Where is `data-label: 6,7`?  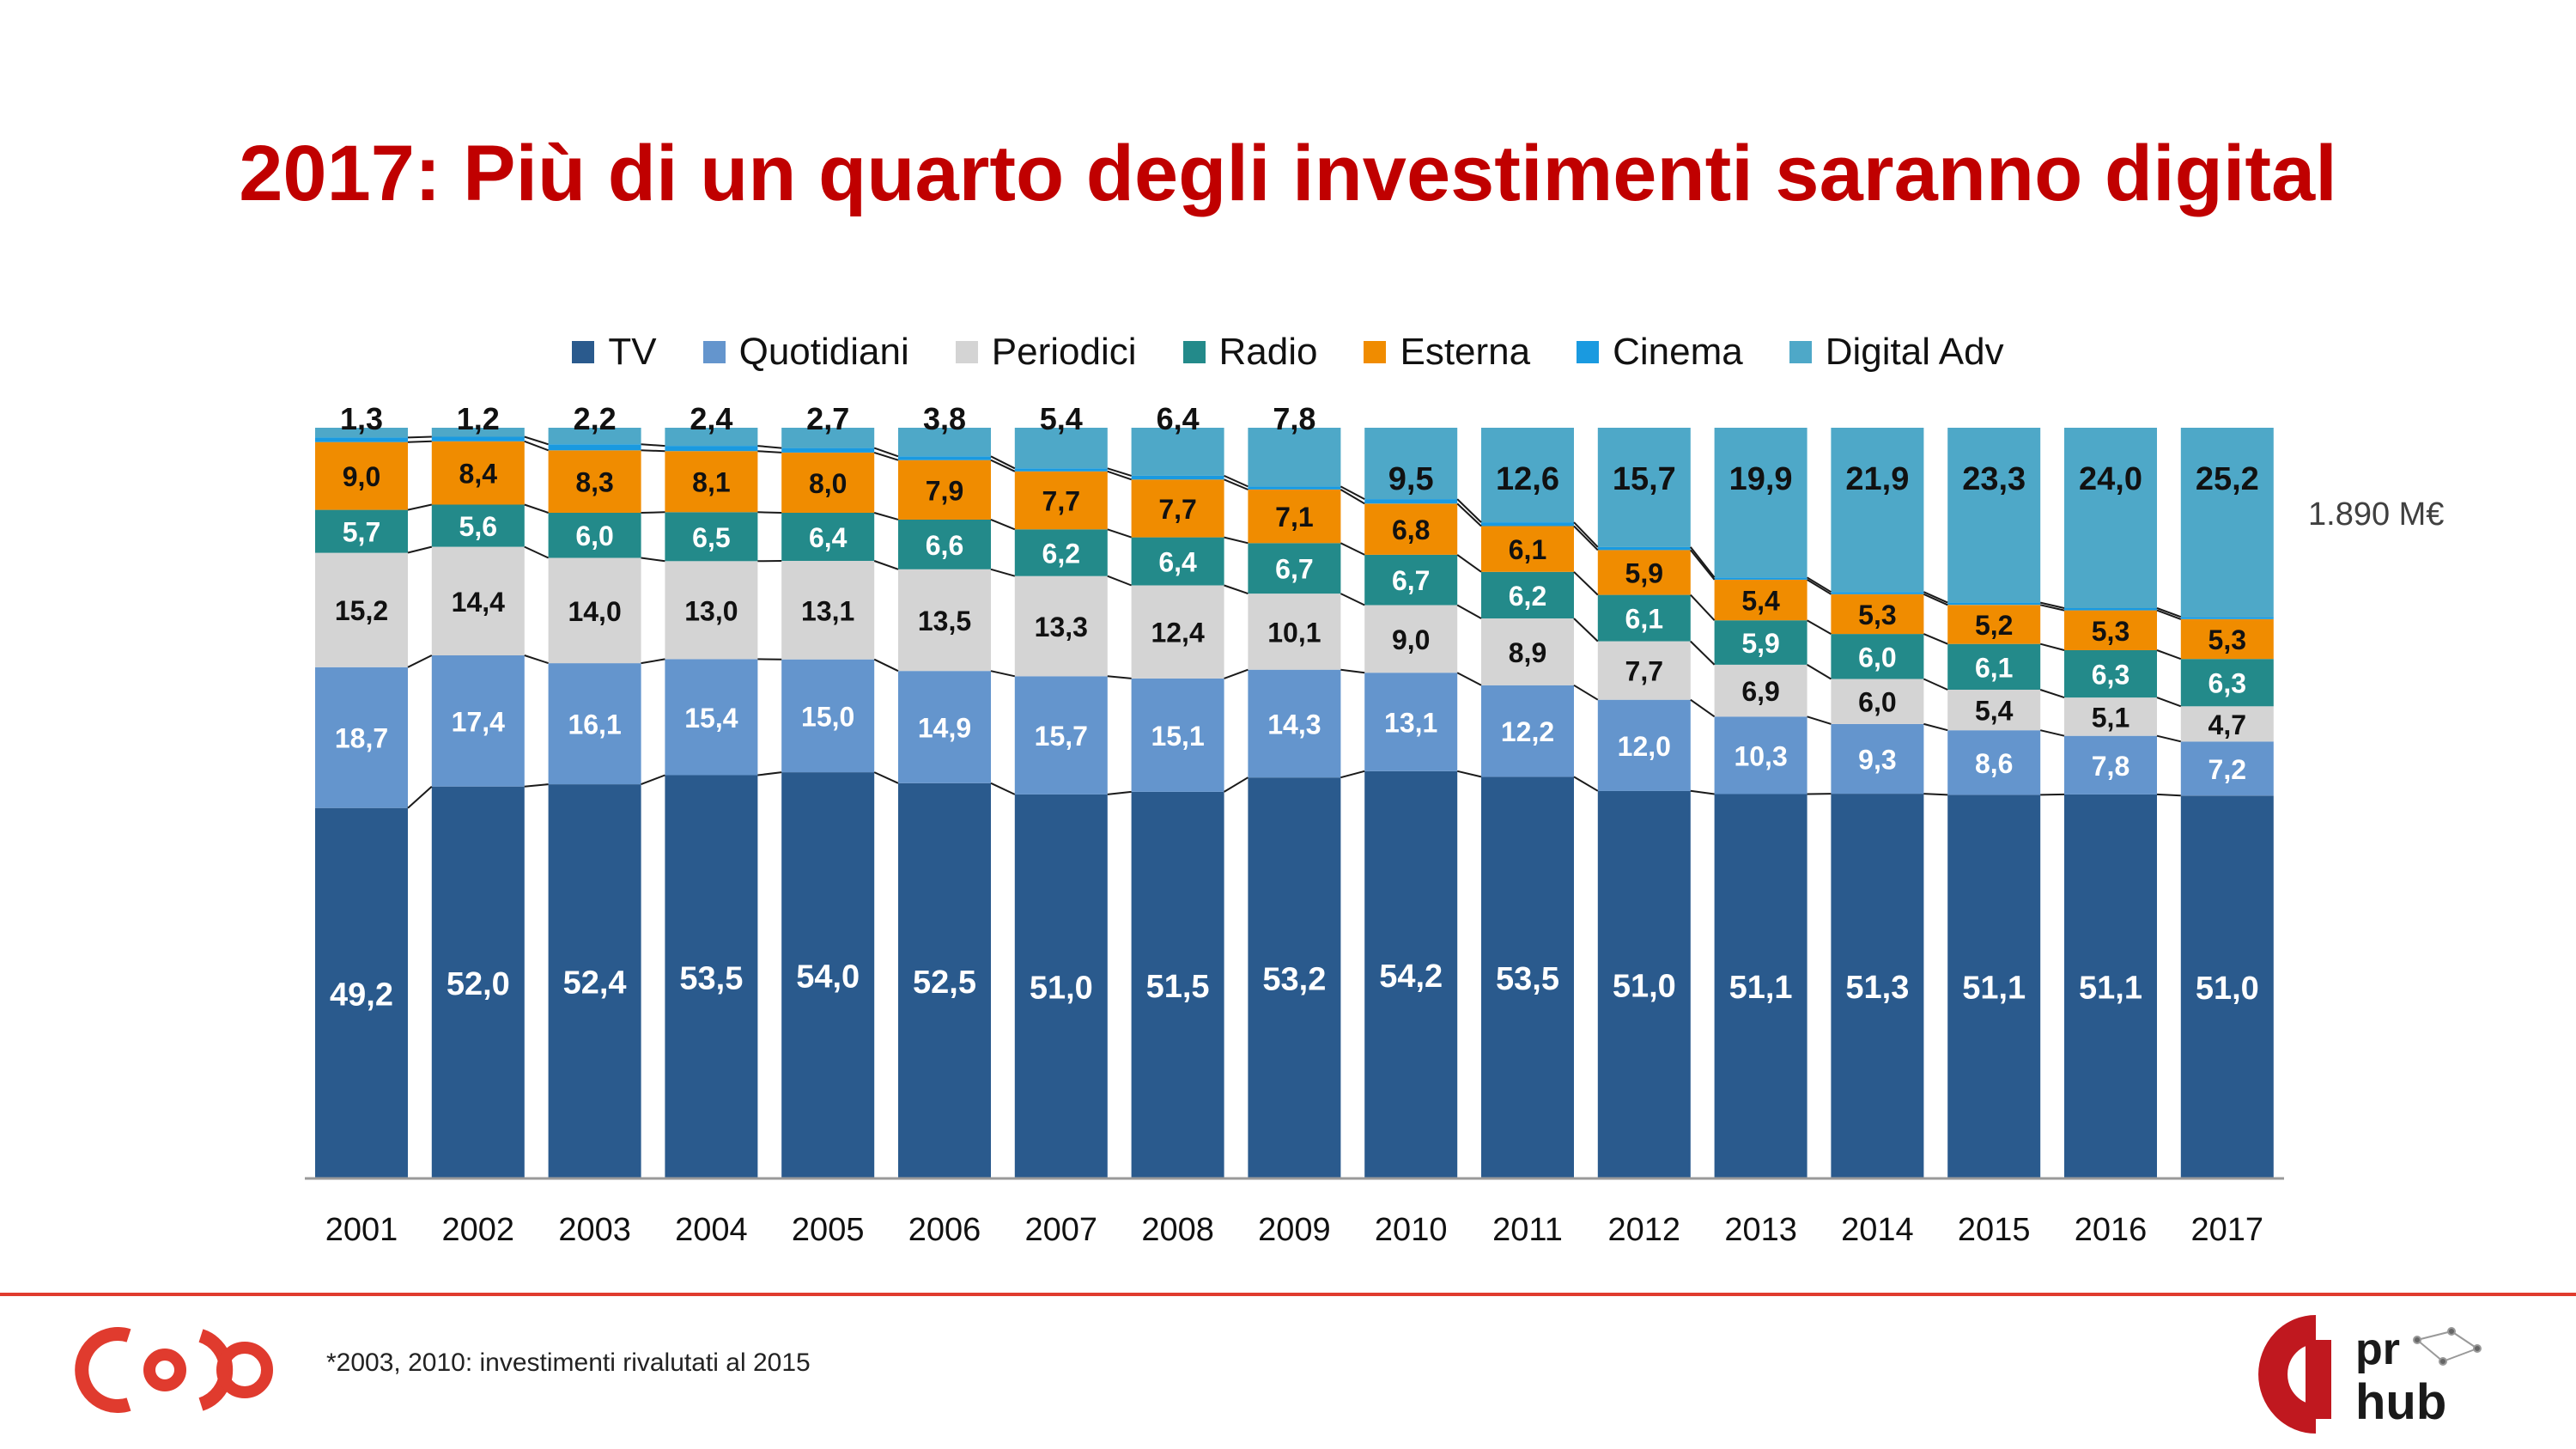
data-label: 6,7 is located at coordinates (1411, 580).